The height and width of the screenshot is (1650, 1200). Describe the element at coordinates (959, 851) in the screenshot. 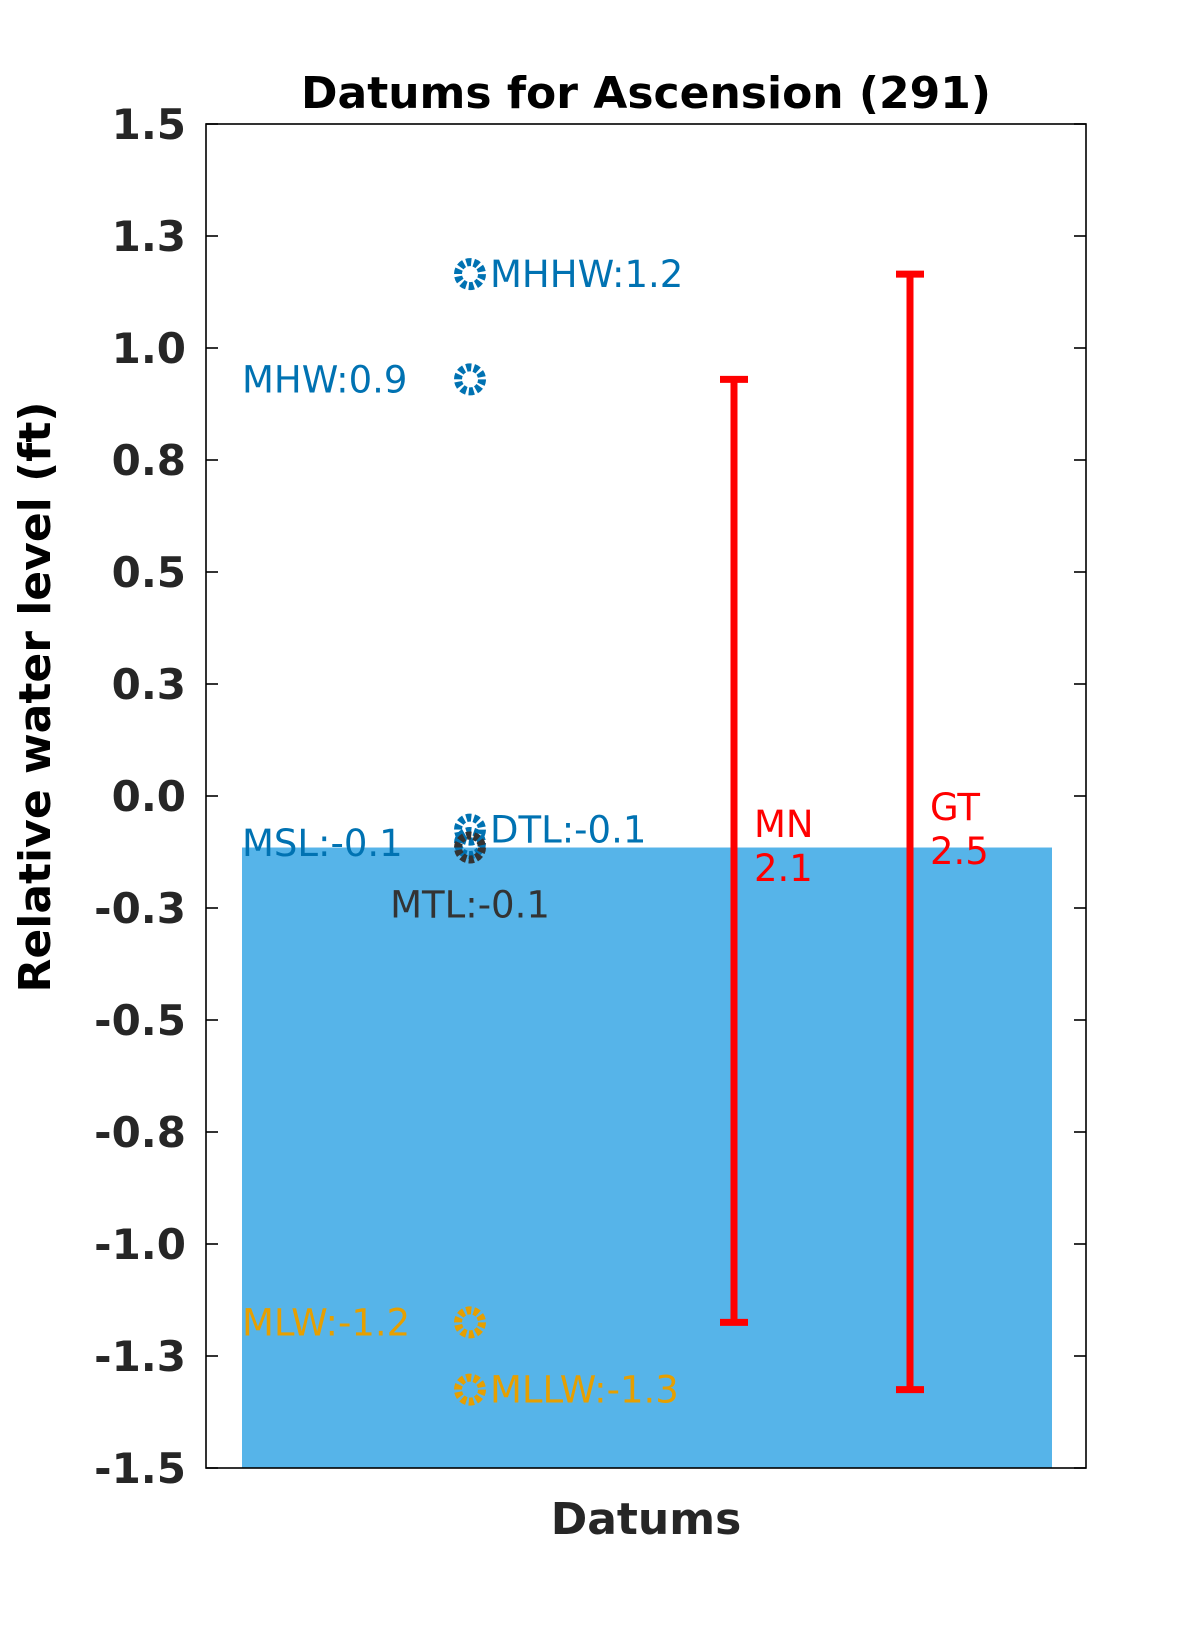

I see `range-label-value: 2.5` at that location.